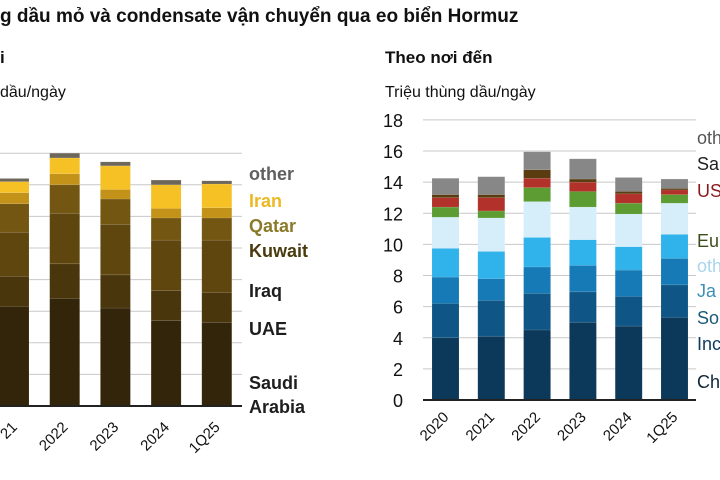  What do you see at coordinates (439, 57) in the screenshot?
I see `right-chart-subtitle: Theo nơi đến` at bounding box center [439, 57].